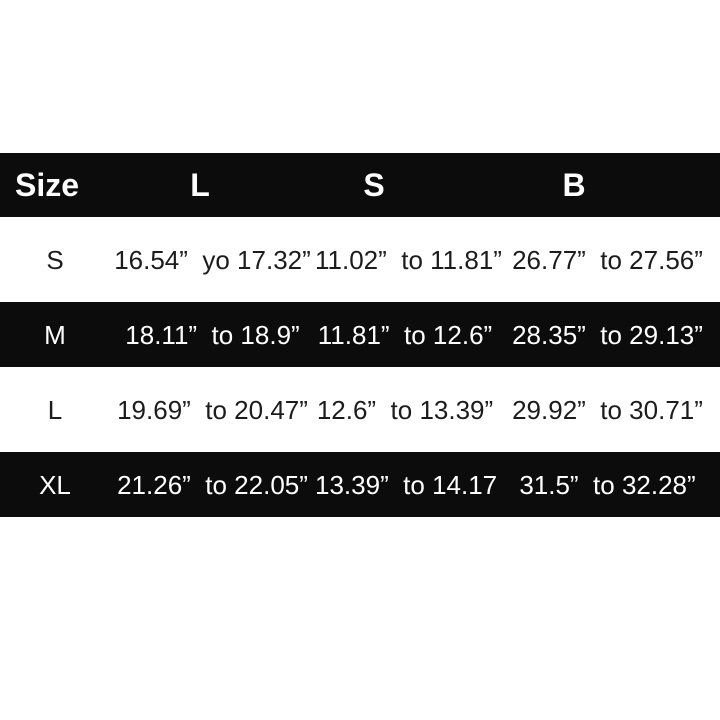  What do you see at coordinates (607, 259) in the screenshot?
I see `b-range: 26.77” to 27.56”` at bounding box center [607, 259].